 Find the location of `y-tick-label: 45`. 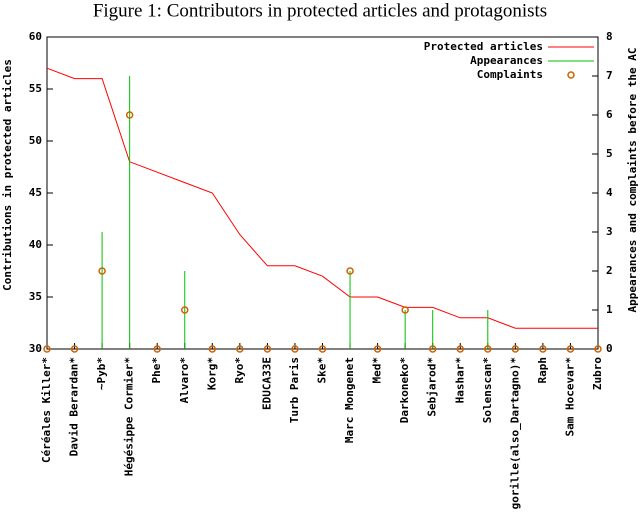

y-tick-label: 45 is located at coordinates (35, 192).